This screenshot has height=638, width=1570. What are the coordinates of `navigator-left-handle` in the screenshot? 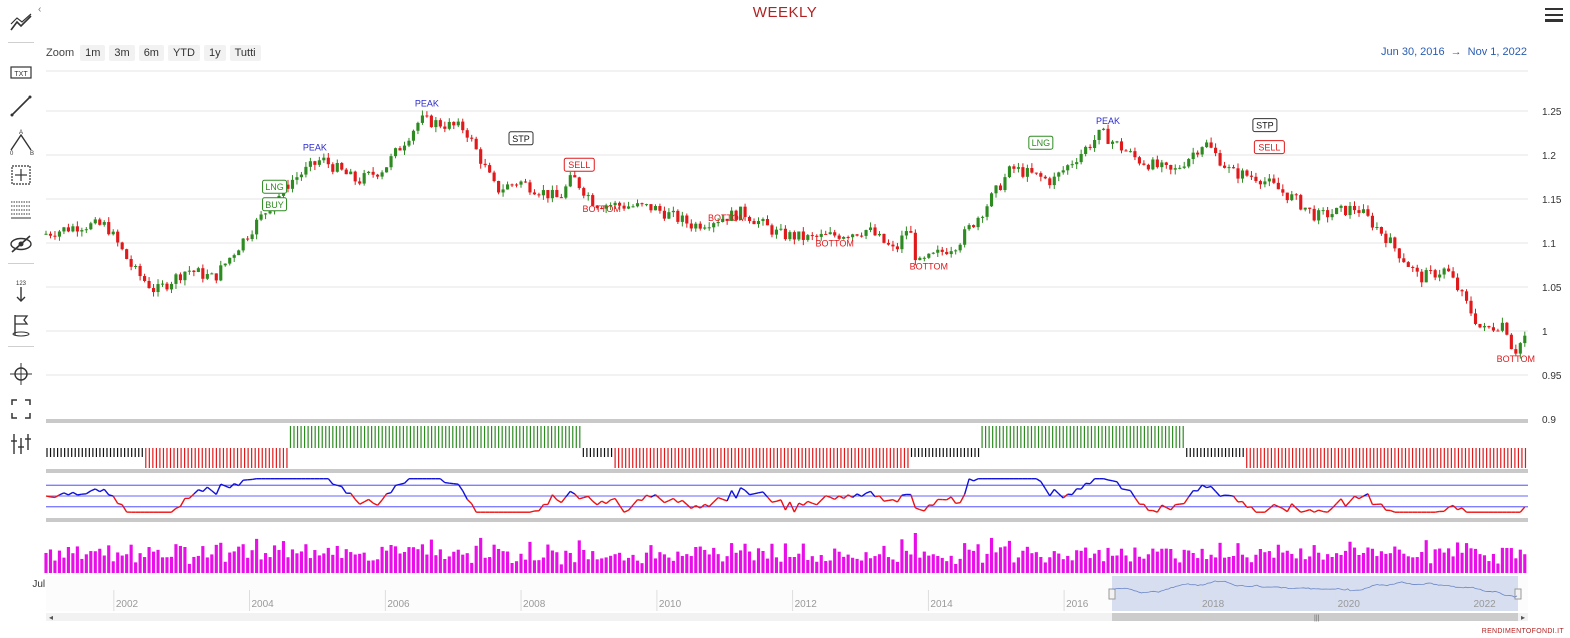 It's located at (1112, 594).